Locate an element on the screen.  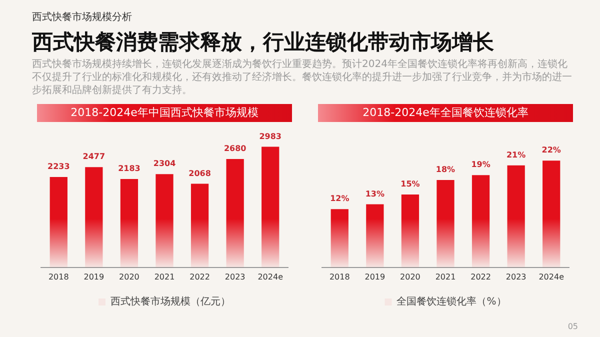
data-label: 2304 is located at coordinates (164, 163).